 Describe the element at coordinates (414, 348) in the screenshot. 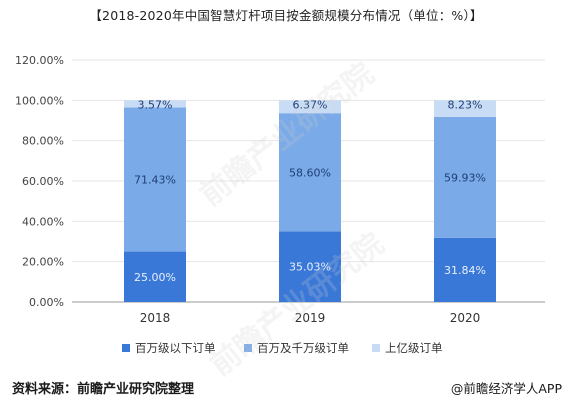

I see `legend-label: 上亿级订单` at that location.